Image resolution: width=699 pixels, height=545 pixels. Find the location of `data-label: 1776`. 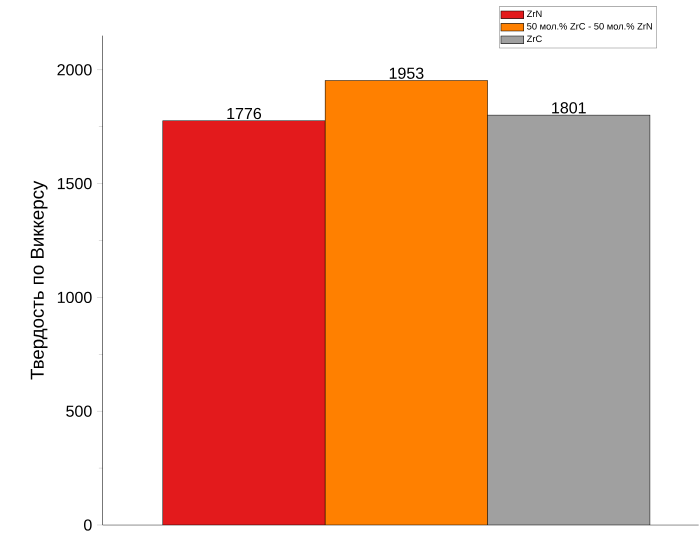

data-label: 1776 is located at coordinates (244, 114).